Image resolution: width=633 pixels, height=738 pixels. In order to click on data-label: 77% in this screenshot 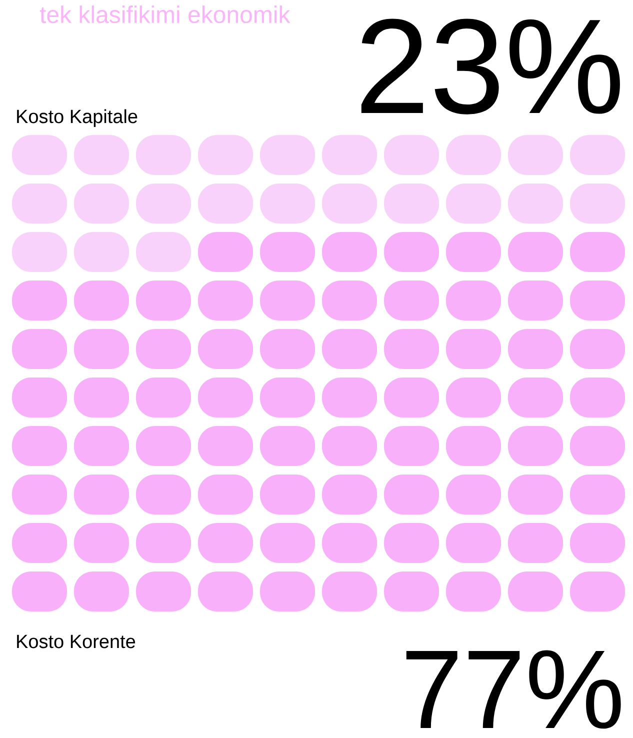, I will do `click(513, 689)`.